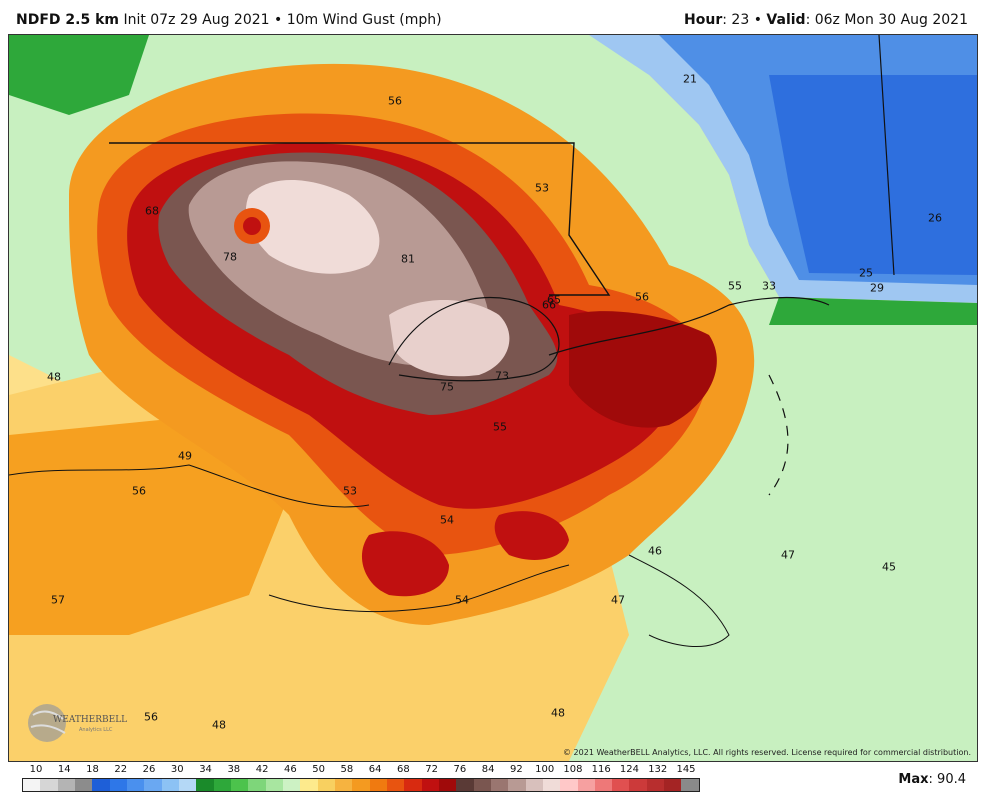  Describe the element at coordinates (196, 20) in the screenshot. I see `init-time: Init 07z 29 Aug 2021` at that location.